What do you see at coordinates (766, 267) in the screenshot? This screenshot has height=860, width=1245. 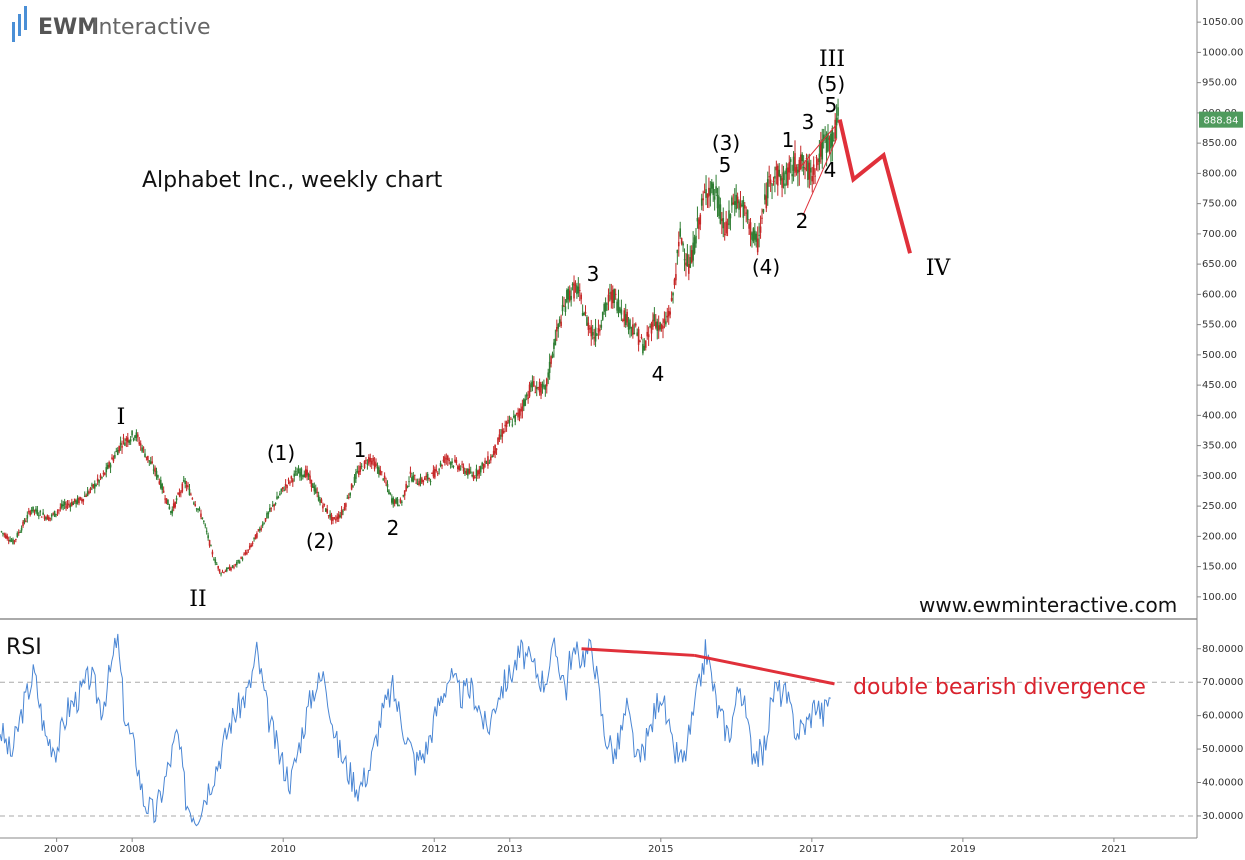 I see `wave-label-p4: (4)` at bounding box center [766, 267].